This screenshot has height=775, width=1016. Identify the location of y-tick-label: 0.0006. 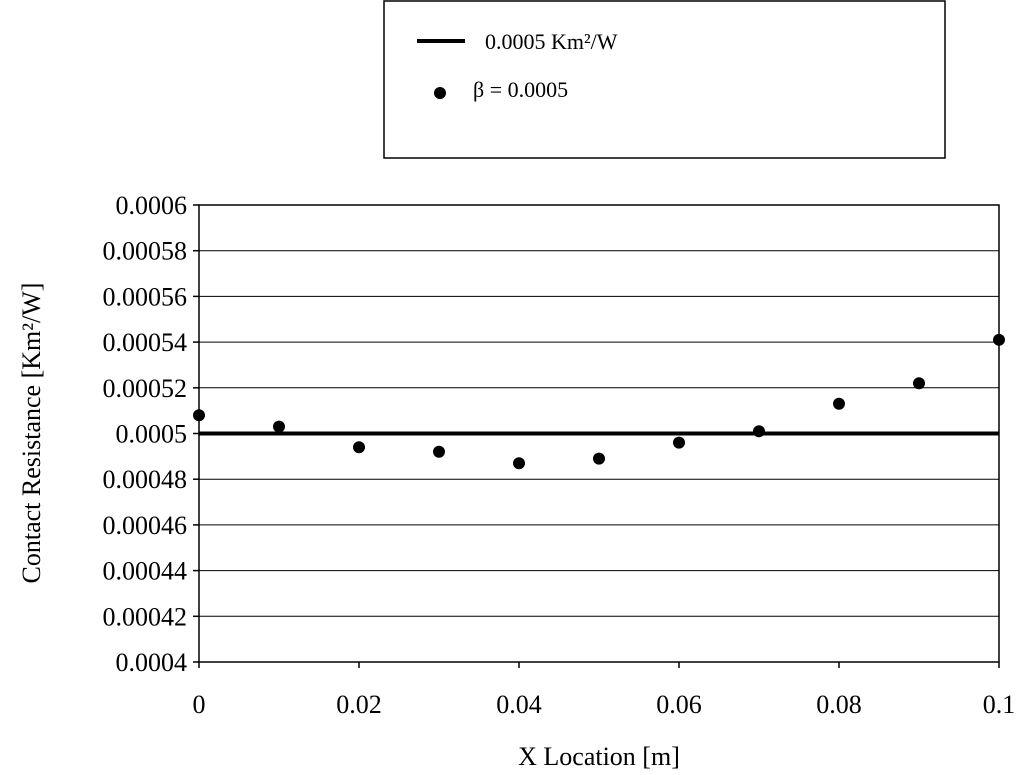
(152, 205).